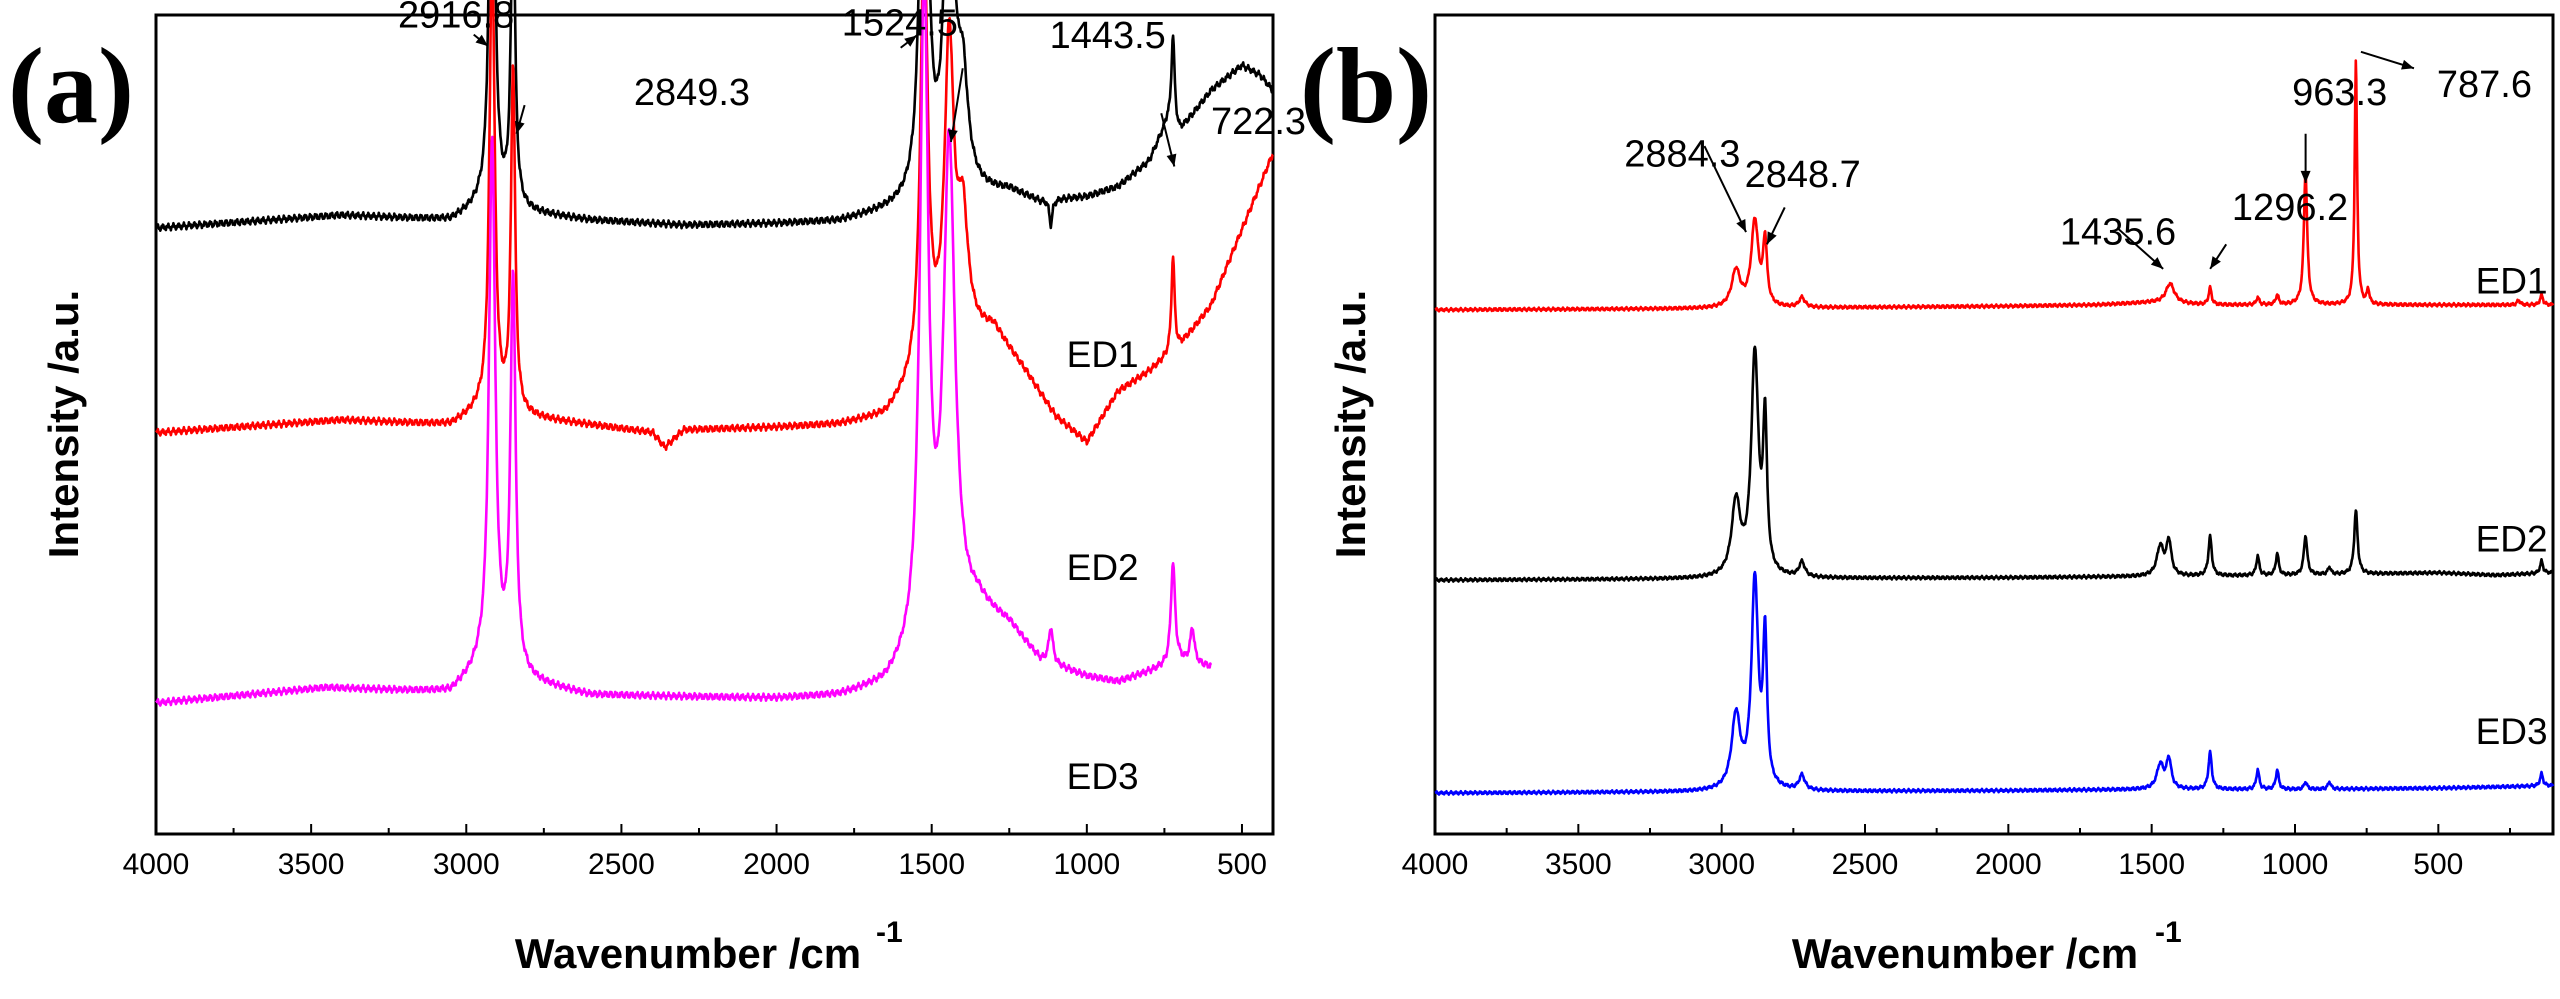  Describe the element at coordinates (900, 23) in the screenshot. I see `peak-annotation-label: 1524.5` at that location.